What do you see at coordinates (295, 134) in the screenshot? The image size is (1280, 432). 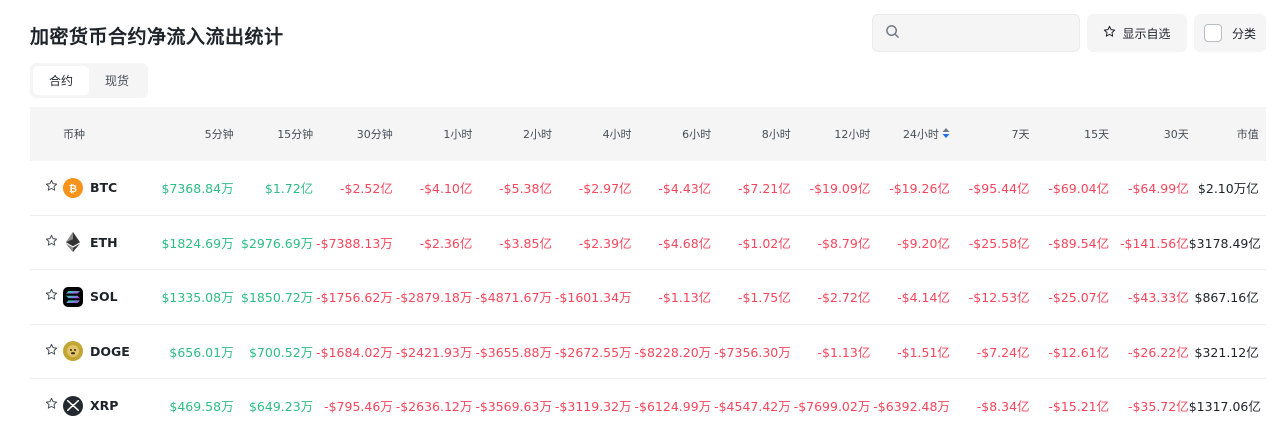 I see `column-header-15m: 15分钟` at bounding box center [295, 134].